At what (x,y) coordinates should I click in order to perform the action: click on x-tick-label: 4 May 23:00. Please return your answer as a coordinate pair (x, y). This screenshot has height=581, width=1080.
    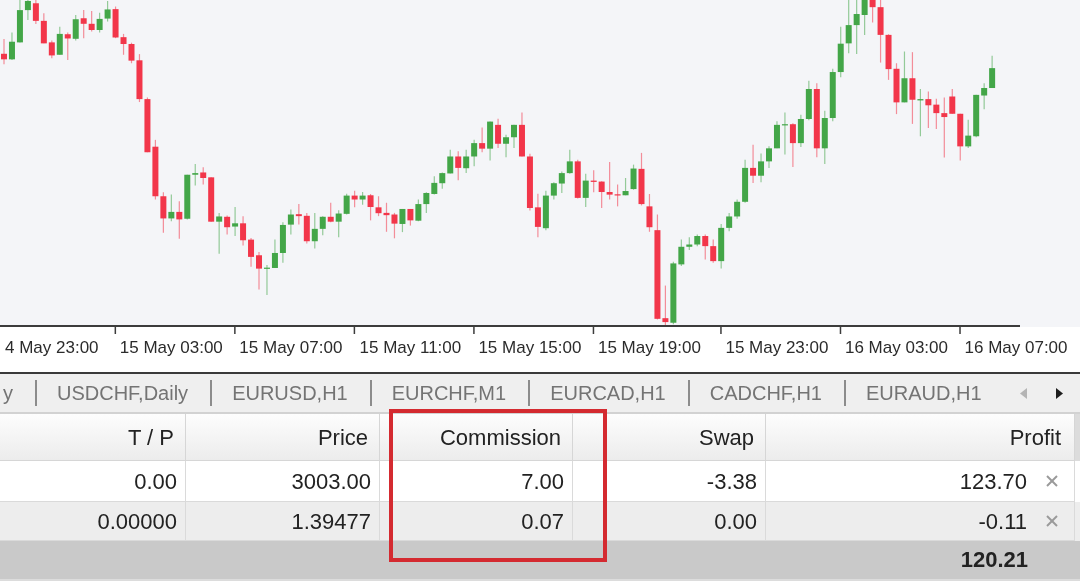
    Looking at the image, I should click on (52, 347).